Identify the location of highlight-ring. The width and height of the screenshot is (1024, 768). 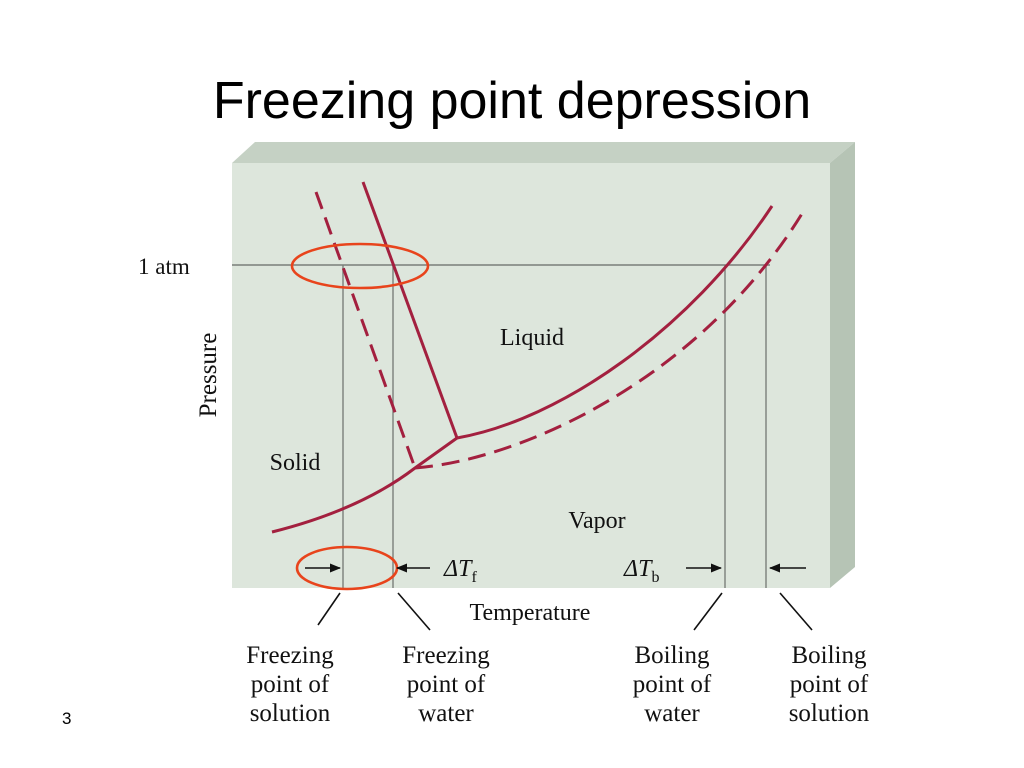
(360, 266).